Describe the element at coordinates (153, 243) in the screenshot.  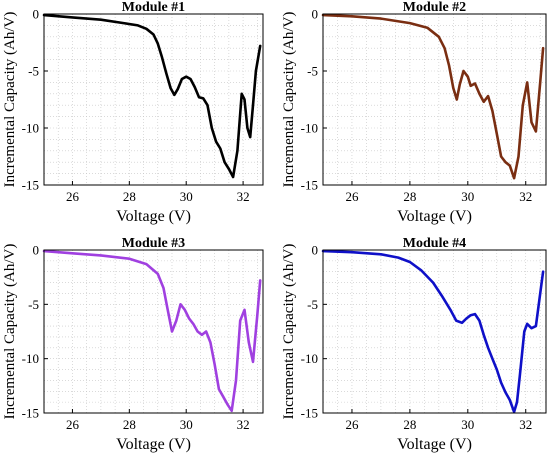
I see `chart-title: Module #3` at that location.